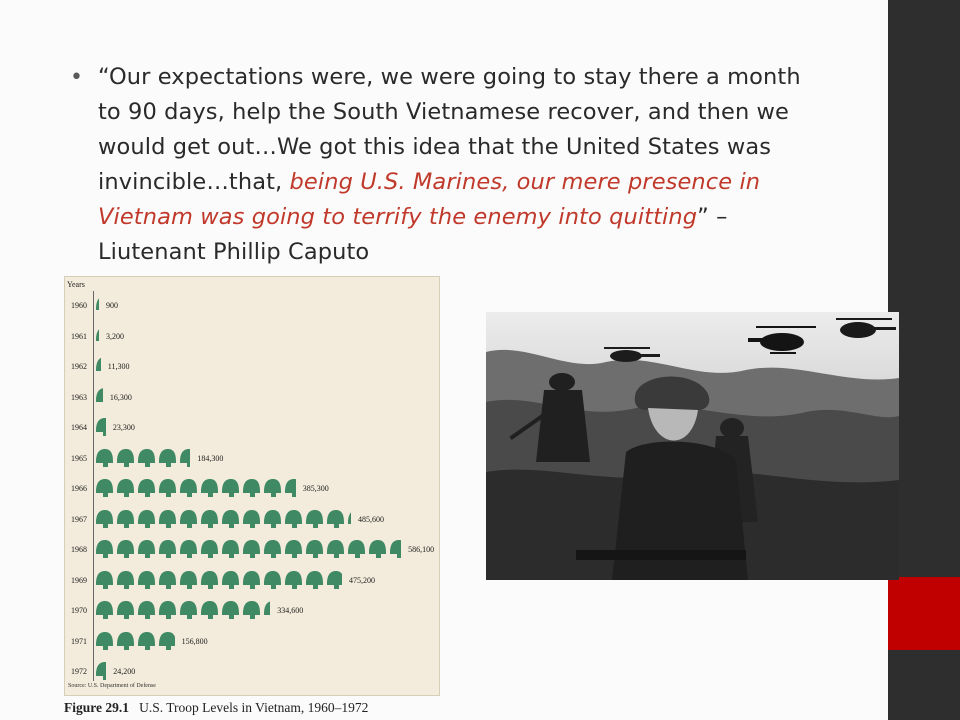 The width and height of the screenshot is (960, 720). I want to click on year-label: 1964, so click(79, 427).